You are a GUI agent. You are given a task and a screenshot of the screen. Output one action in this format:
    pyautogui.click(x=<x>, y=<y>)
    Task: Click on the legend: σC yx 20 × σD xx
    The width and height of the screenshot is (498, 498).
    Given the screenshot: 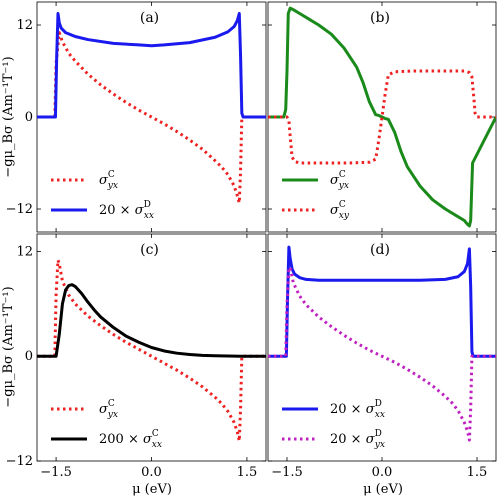 What is the action you would take?
    pyautogui.click(x=102, y=195)
    